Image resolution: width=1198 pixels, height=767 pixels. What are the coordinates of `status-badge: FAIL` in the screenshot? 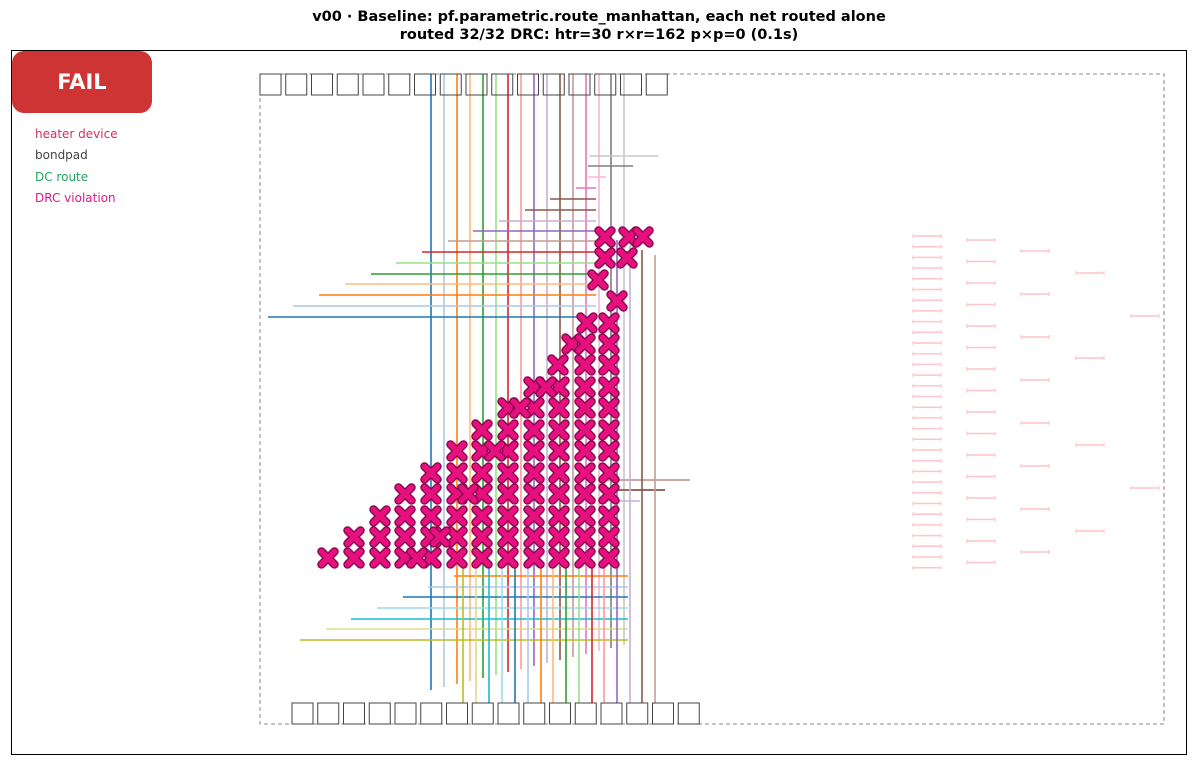 It's located at (82, 82).